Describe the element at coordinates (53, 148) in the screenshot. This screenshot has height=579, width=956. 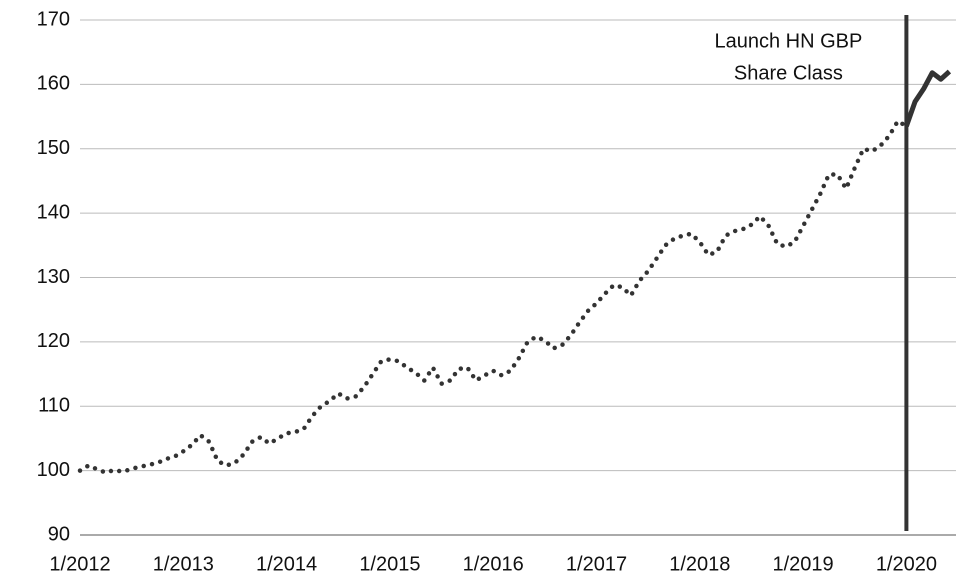
I see `y-tick-label: 150` at that location.